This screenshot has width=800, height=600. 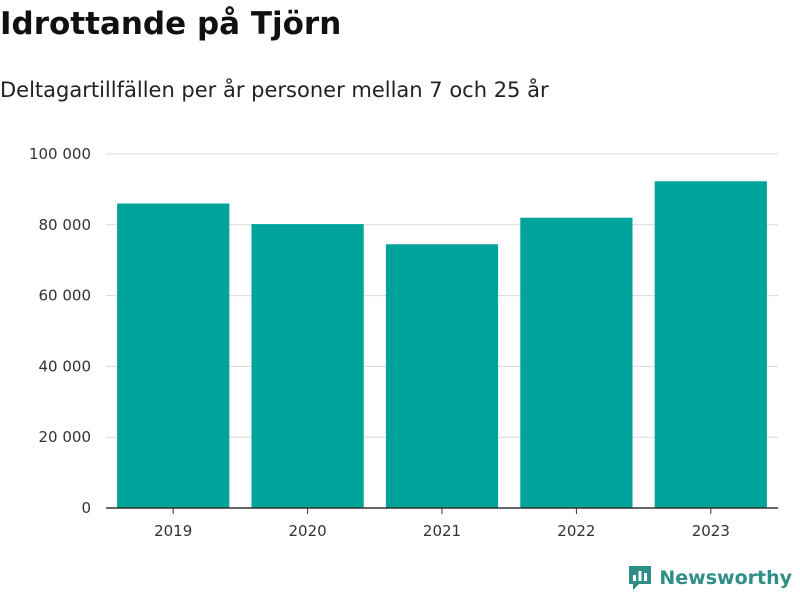 What do you see at coordinates (308, 531) in the screenshot?
I see `x-tick-label: 2020` at bounding box center [308, 531].